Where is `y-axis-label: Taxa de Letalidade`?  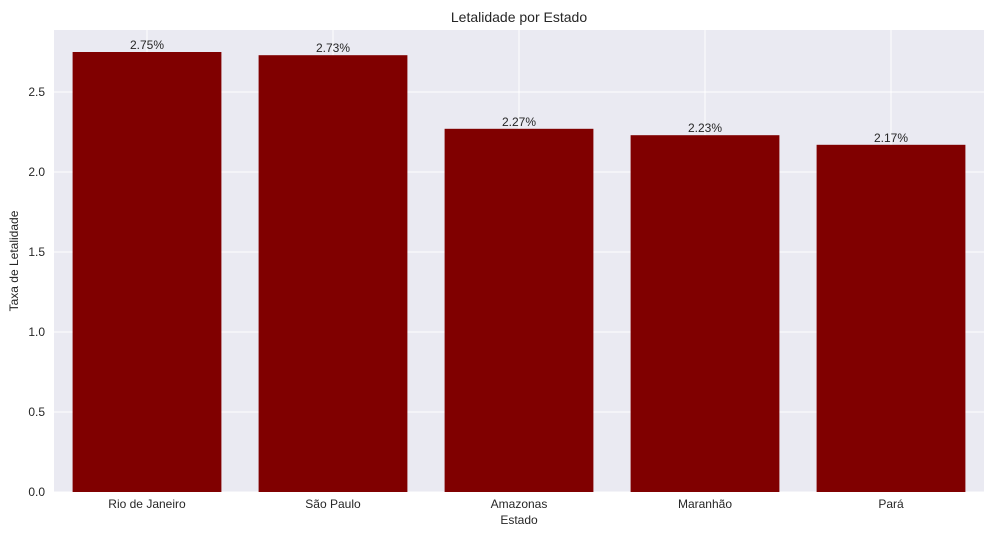
y-axis-label: Taxa de Letalidade is located at coordinates (14, 260).